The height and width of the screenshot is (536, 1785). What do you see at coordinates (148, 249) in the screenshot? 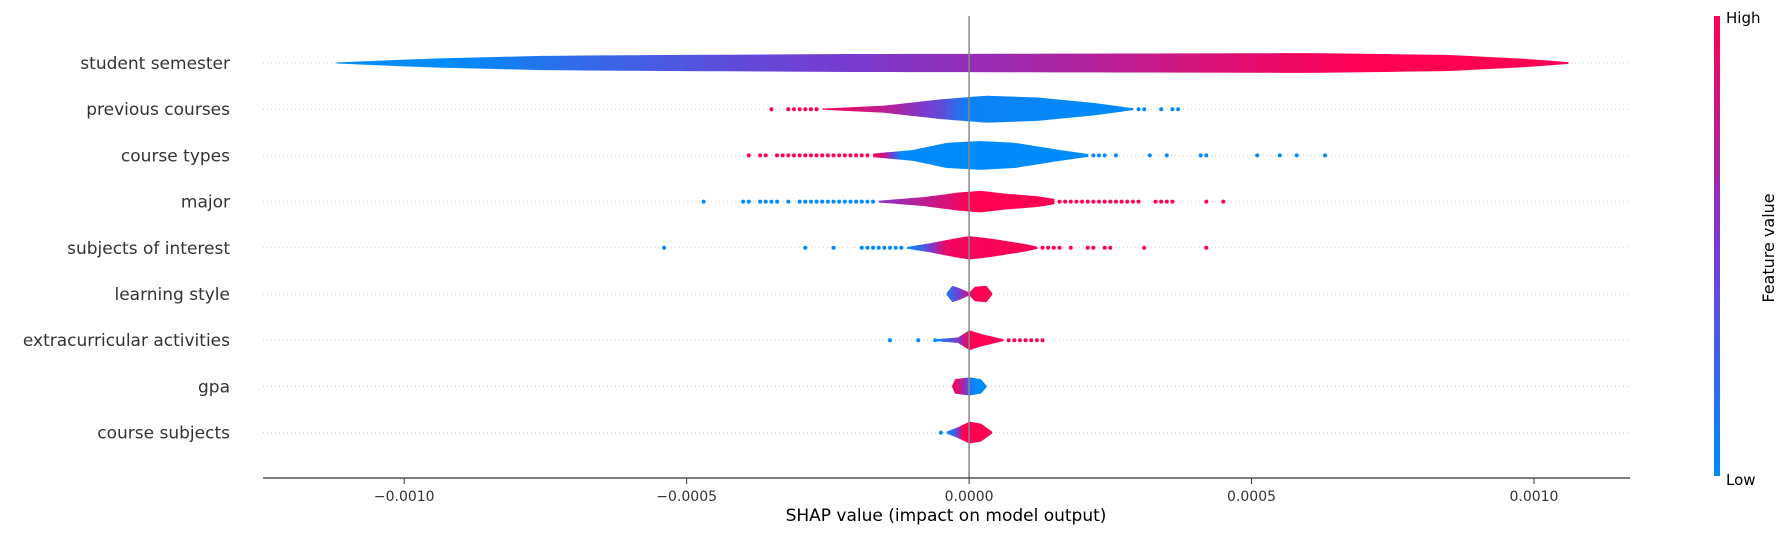
I see `feature-label: subjects of interest` at bounding box center [148, 249].